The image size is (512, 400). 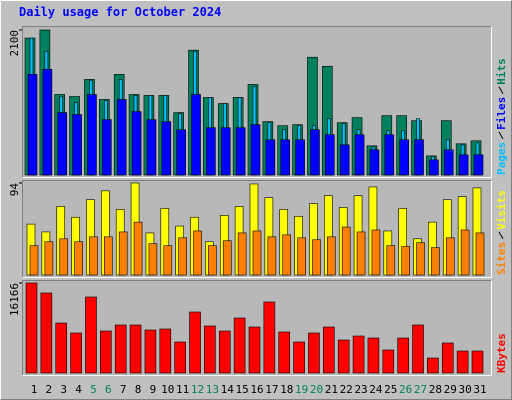 What do you see at coordinates (138, 389) in the screenshot?
I see `x-tick-label: 8` at bounding box center [138, 389].